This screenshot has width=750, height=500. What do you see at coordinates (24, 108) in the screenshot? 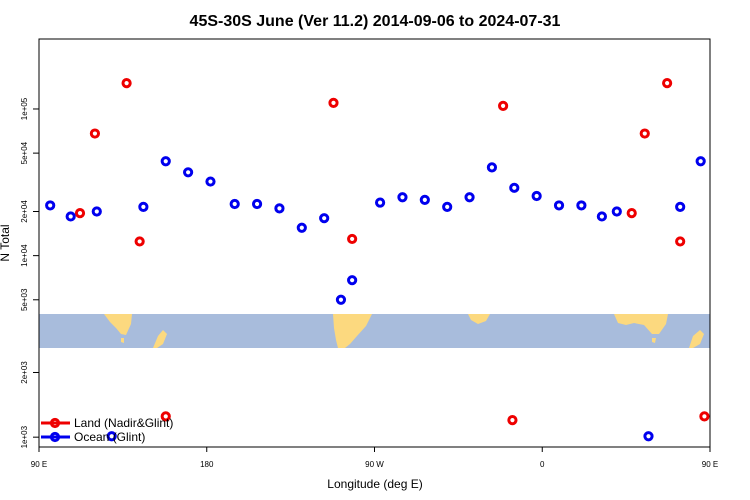
I see `y-upper-tick-label-4: 1e+05` at bounding box center [24, 108].